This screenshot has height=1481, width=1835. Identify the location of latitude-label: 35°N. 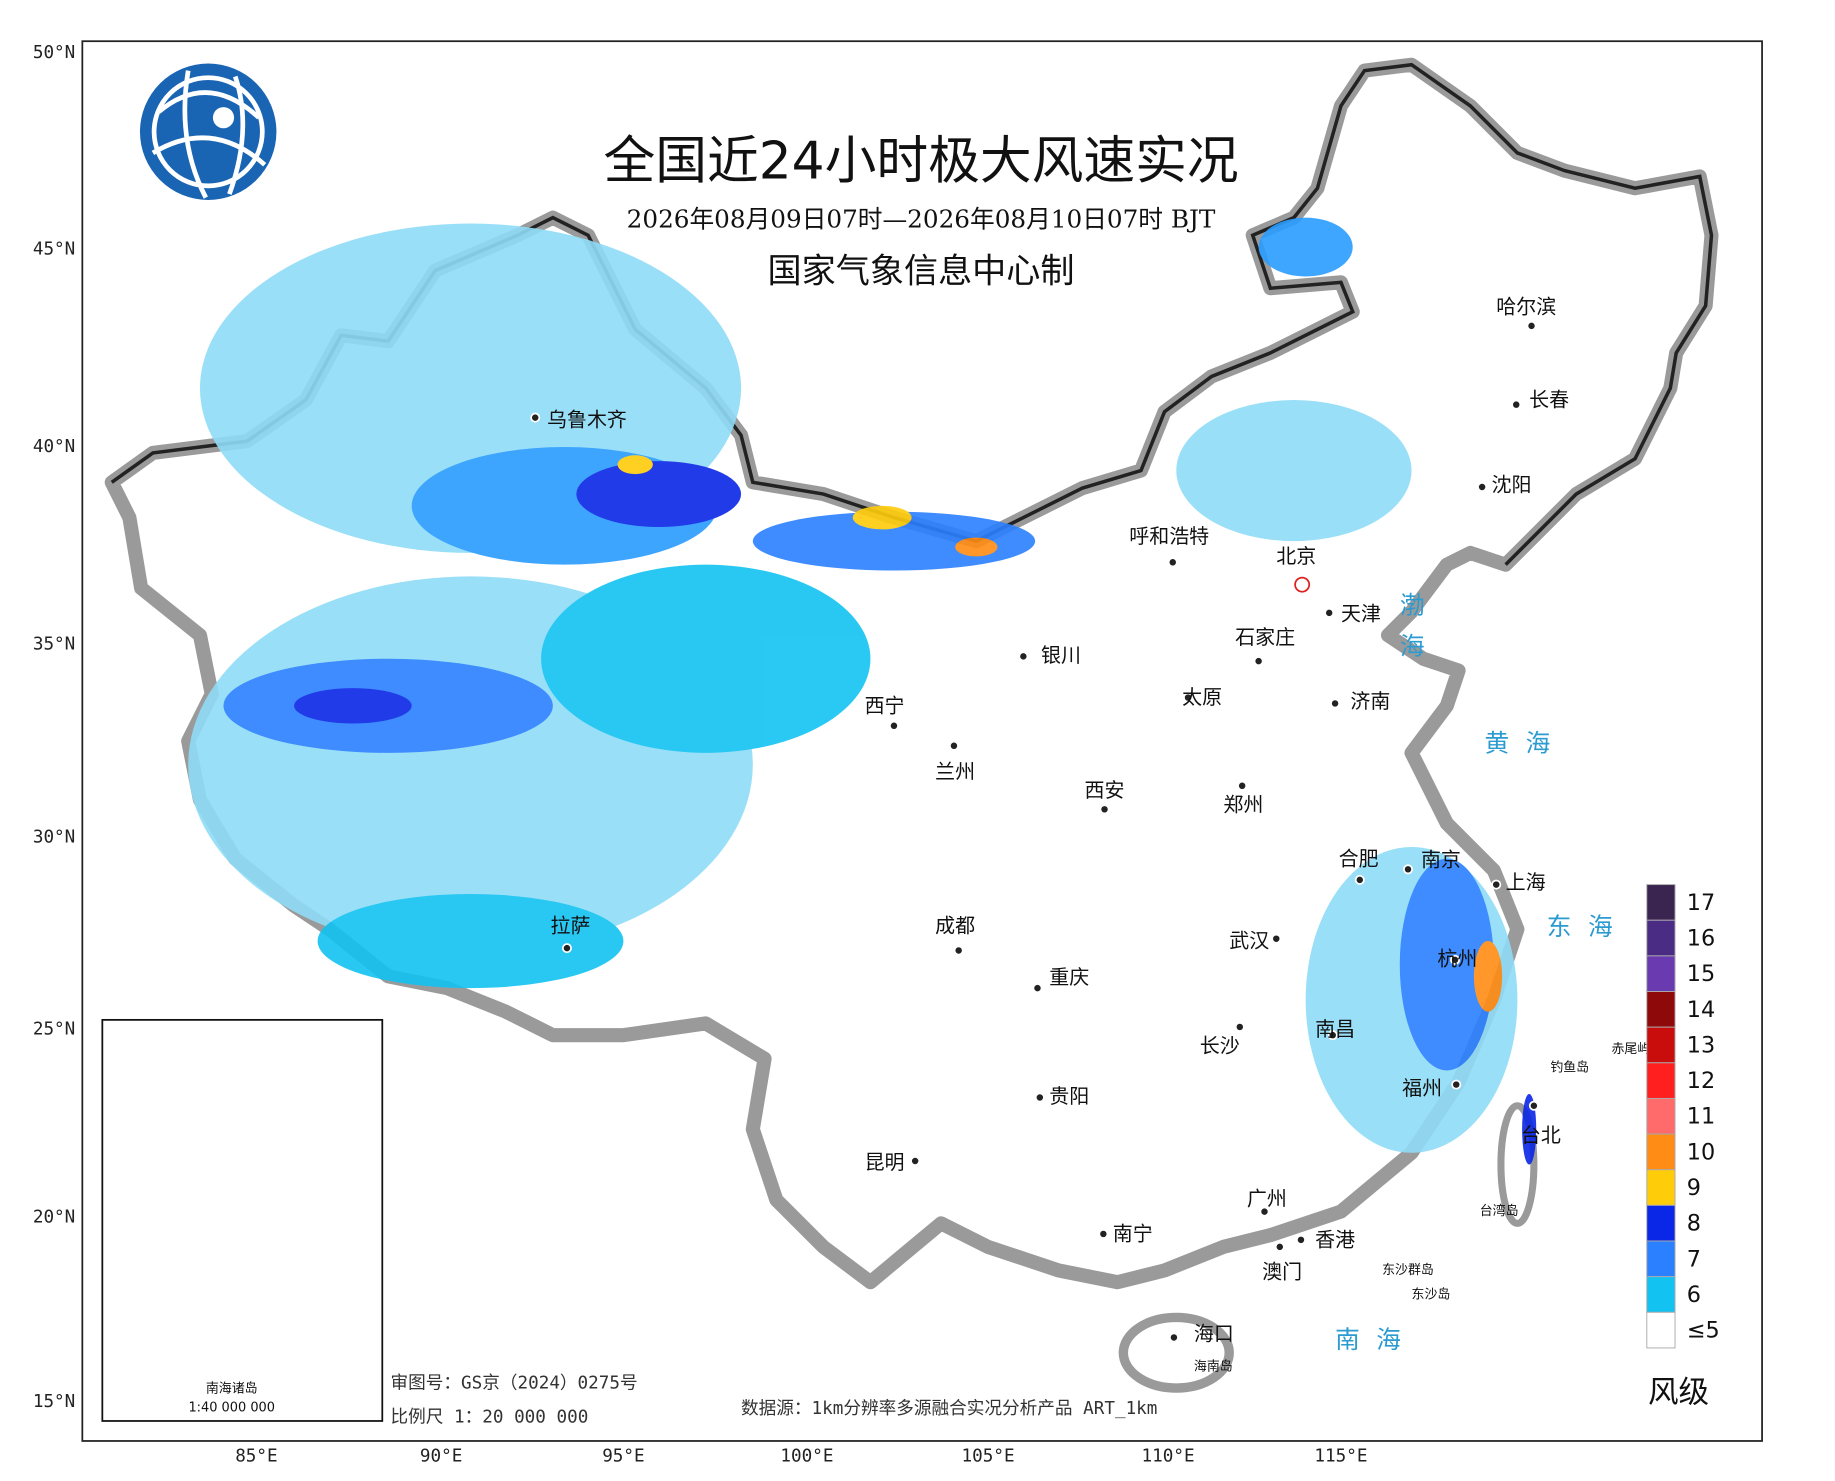
(54, 645).